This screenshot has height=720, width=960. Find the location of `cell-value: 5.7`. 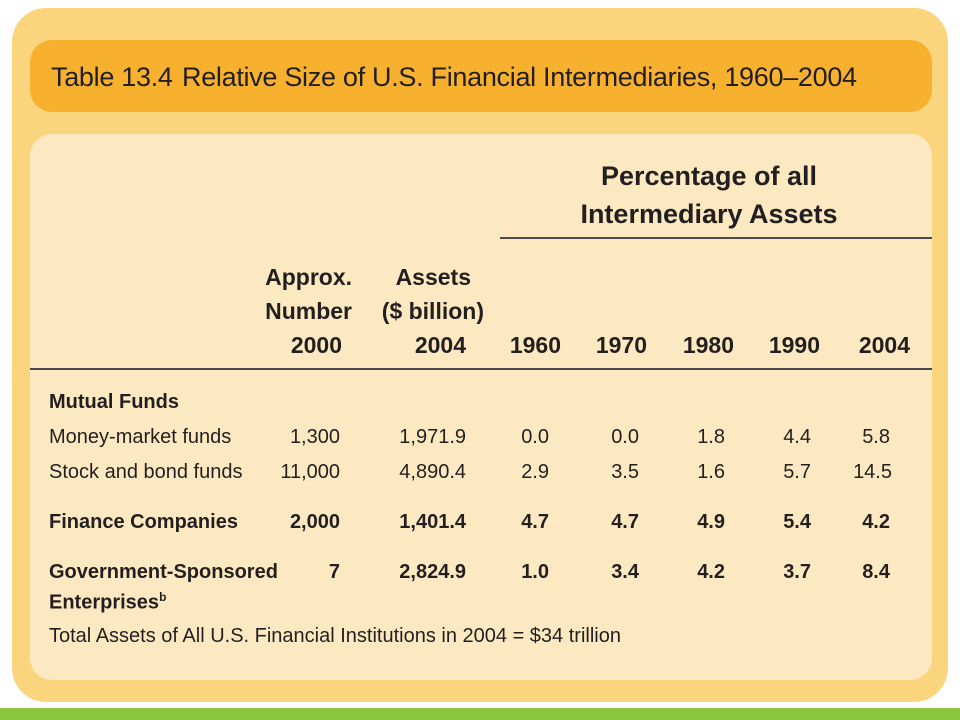

cell-value: 5.7 is located at coordinates (797, 472).